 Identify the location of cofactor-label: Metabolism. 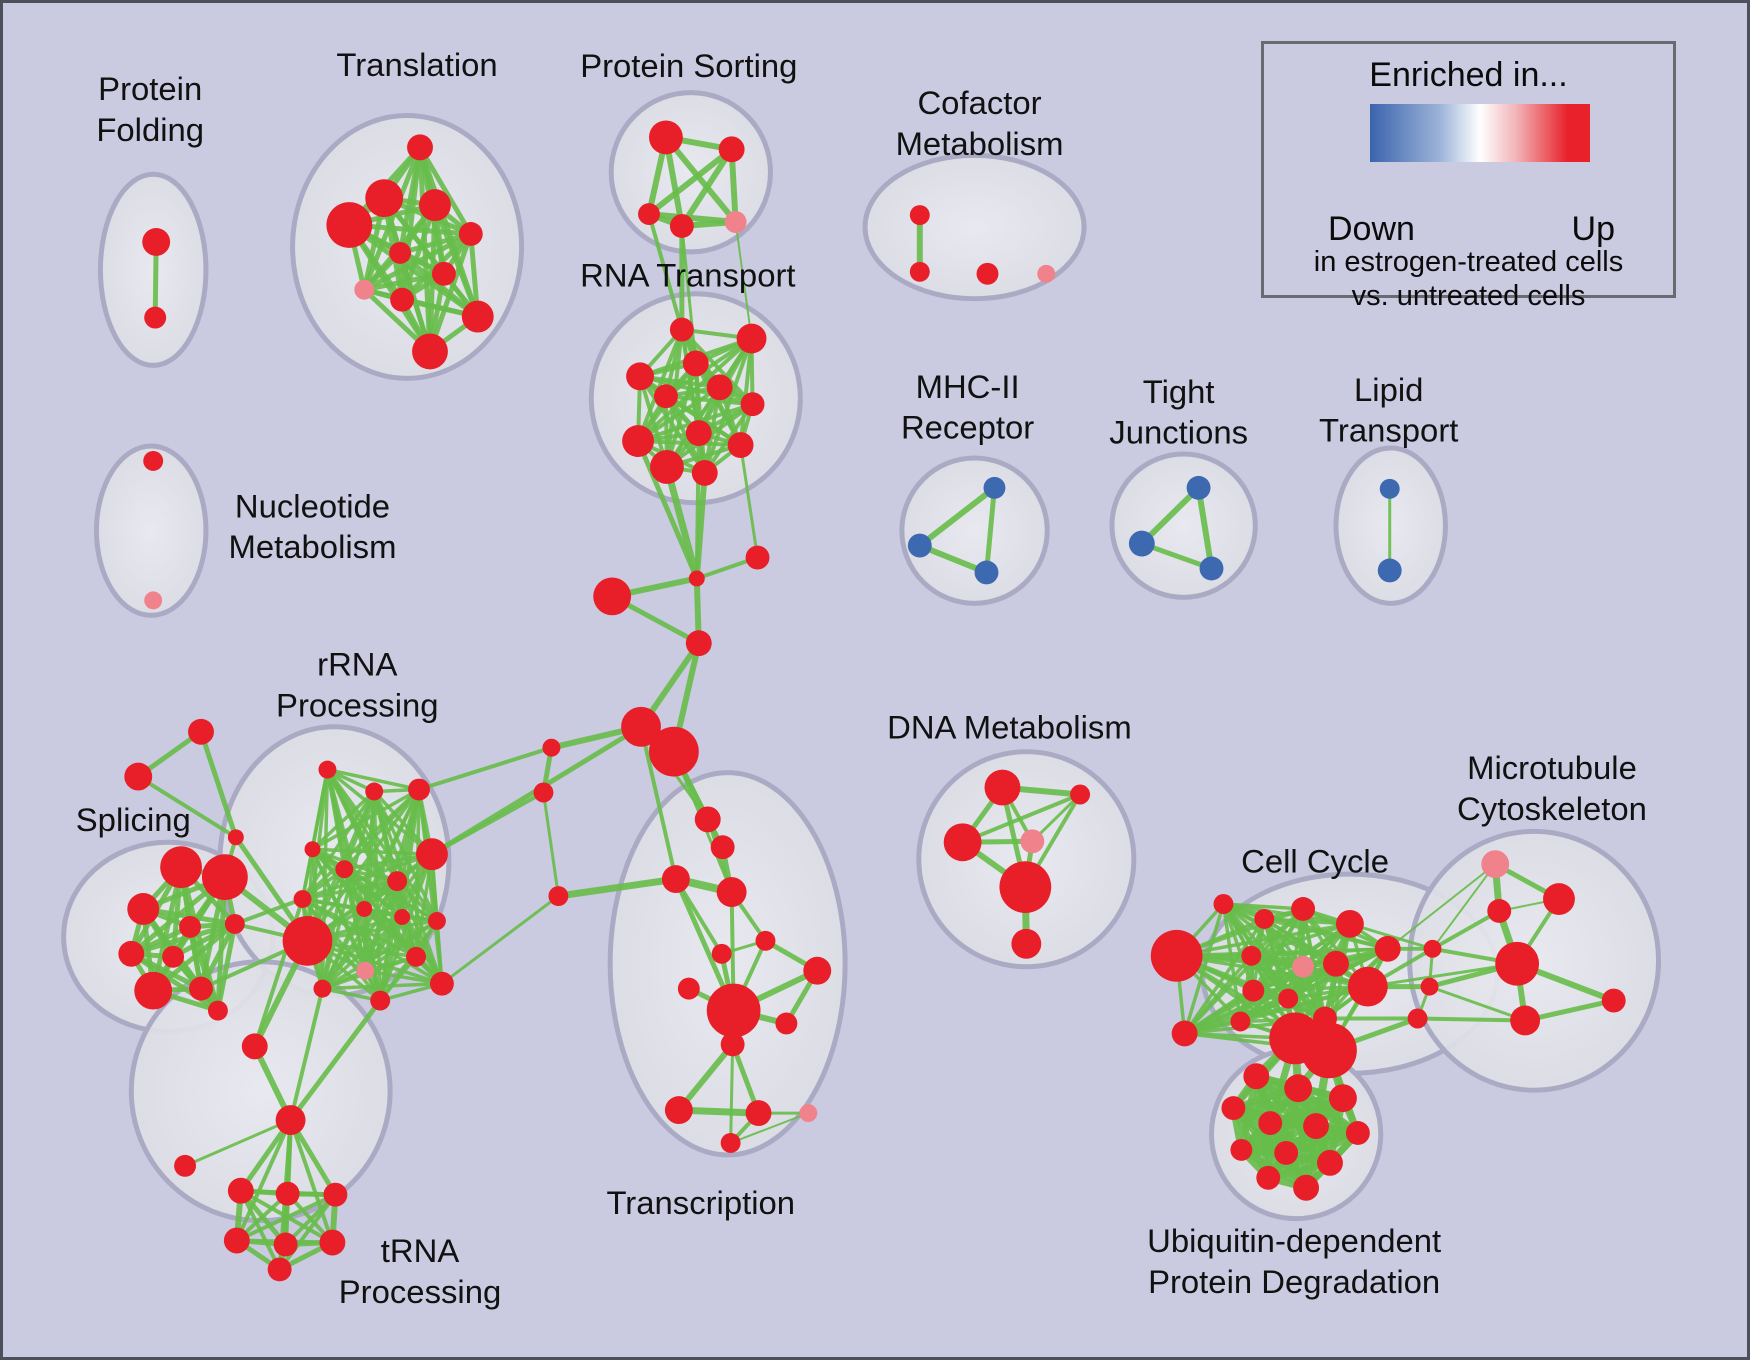
(980, 143).